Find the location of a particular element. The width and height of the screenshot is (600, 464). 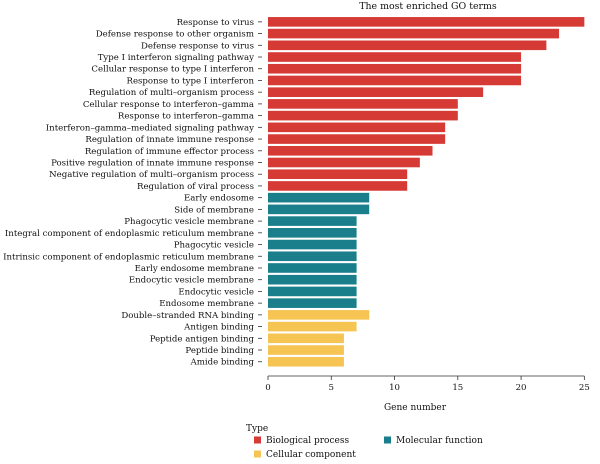

category-label: Cellular response to interferon–gamma is located at coordinates (168, 105).